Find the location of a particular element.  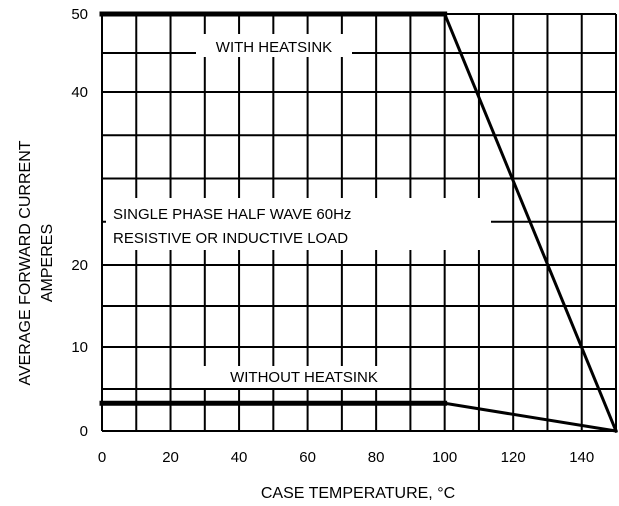

label-bg-without is located at coordinates (304, 377).